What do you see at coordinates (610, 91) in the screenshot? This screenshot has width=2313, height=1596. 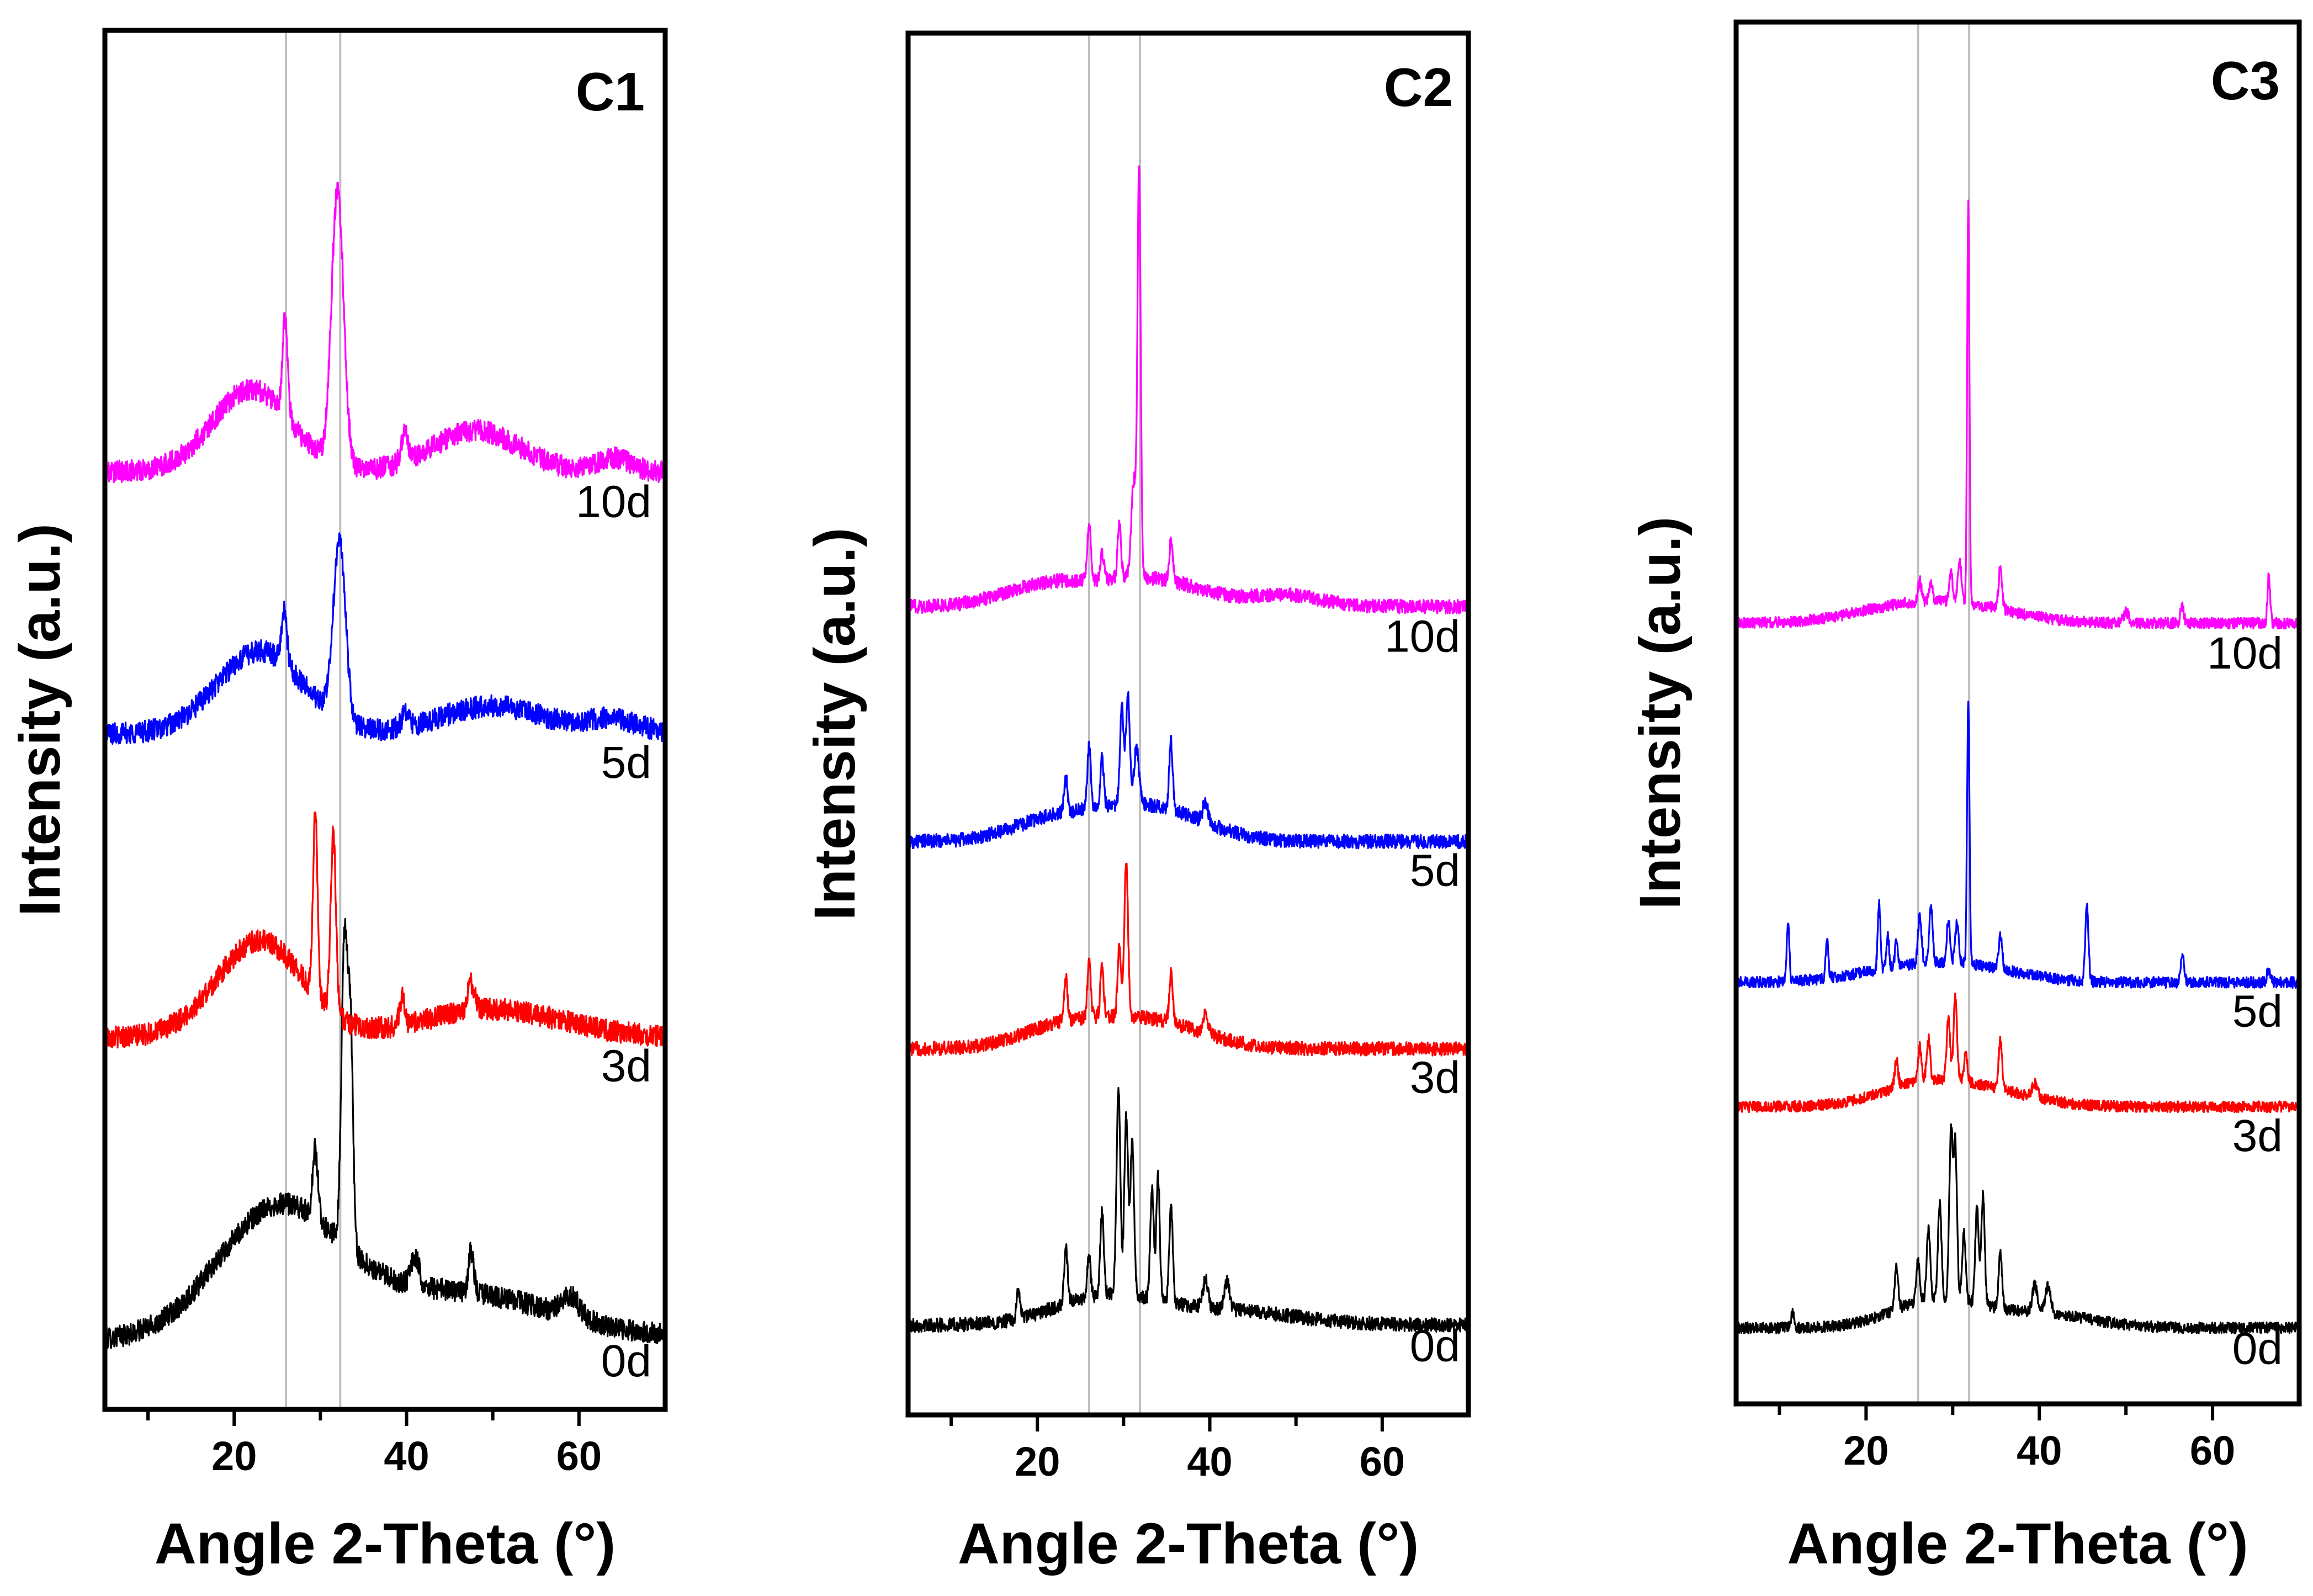 I see `panel-label: C1` at bounding box center [610, 91].